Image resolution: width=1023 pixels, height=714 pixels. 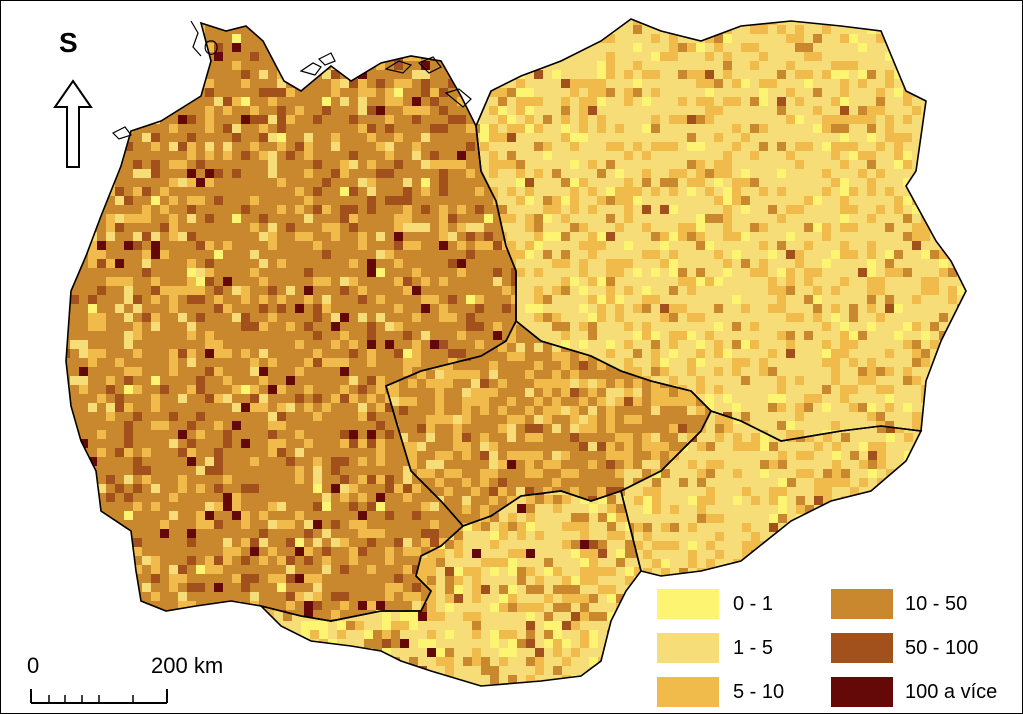 I want to click on coast-islands, so click(x=291, y=80).